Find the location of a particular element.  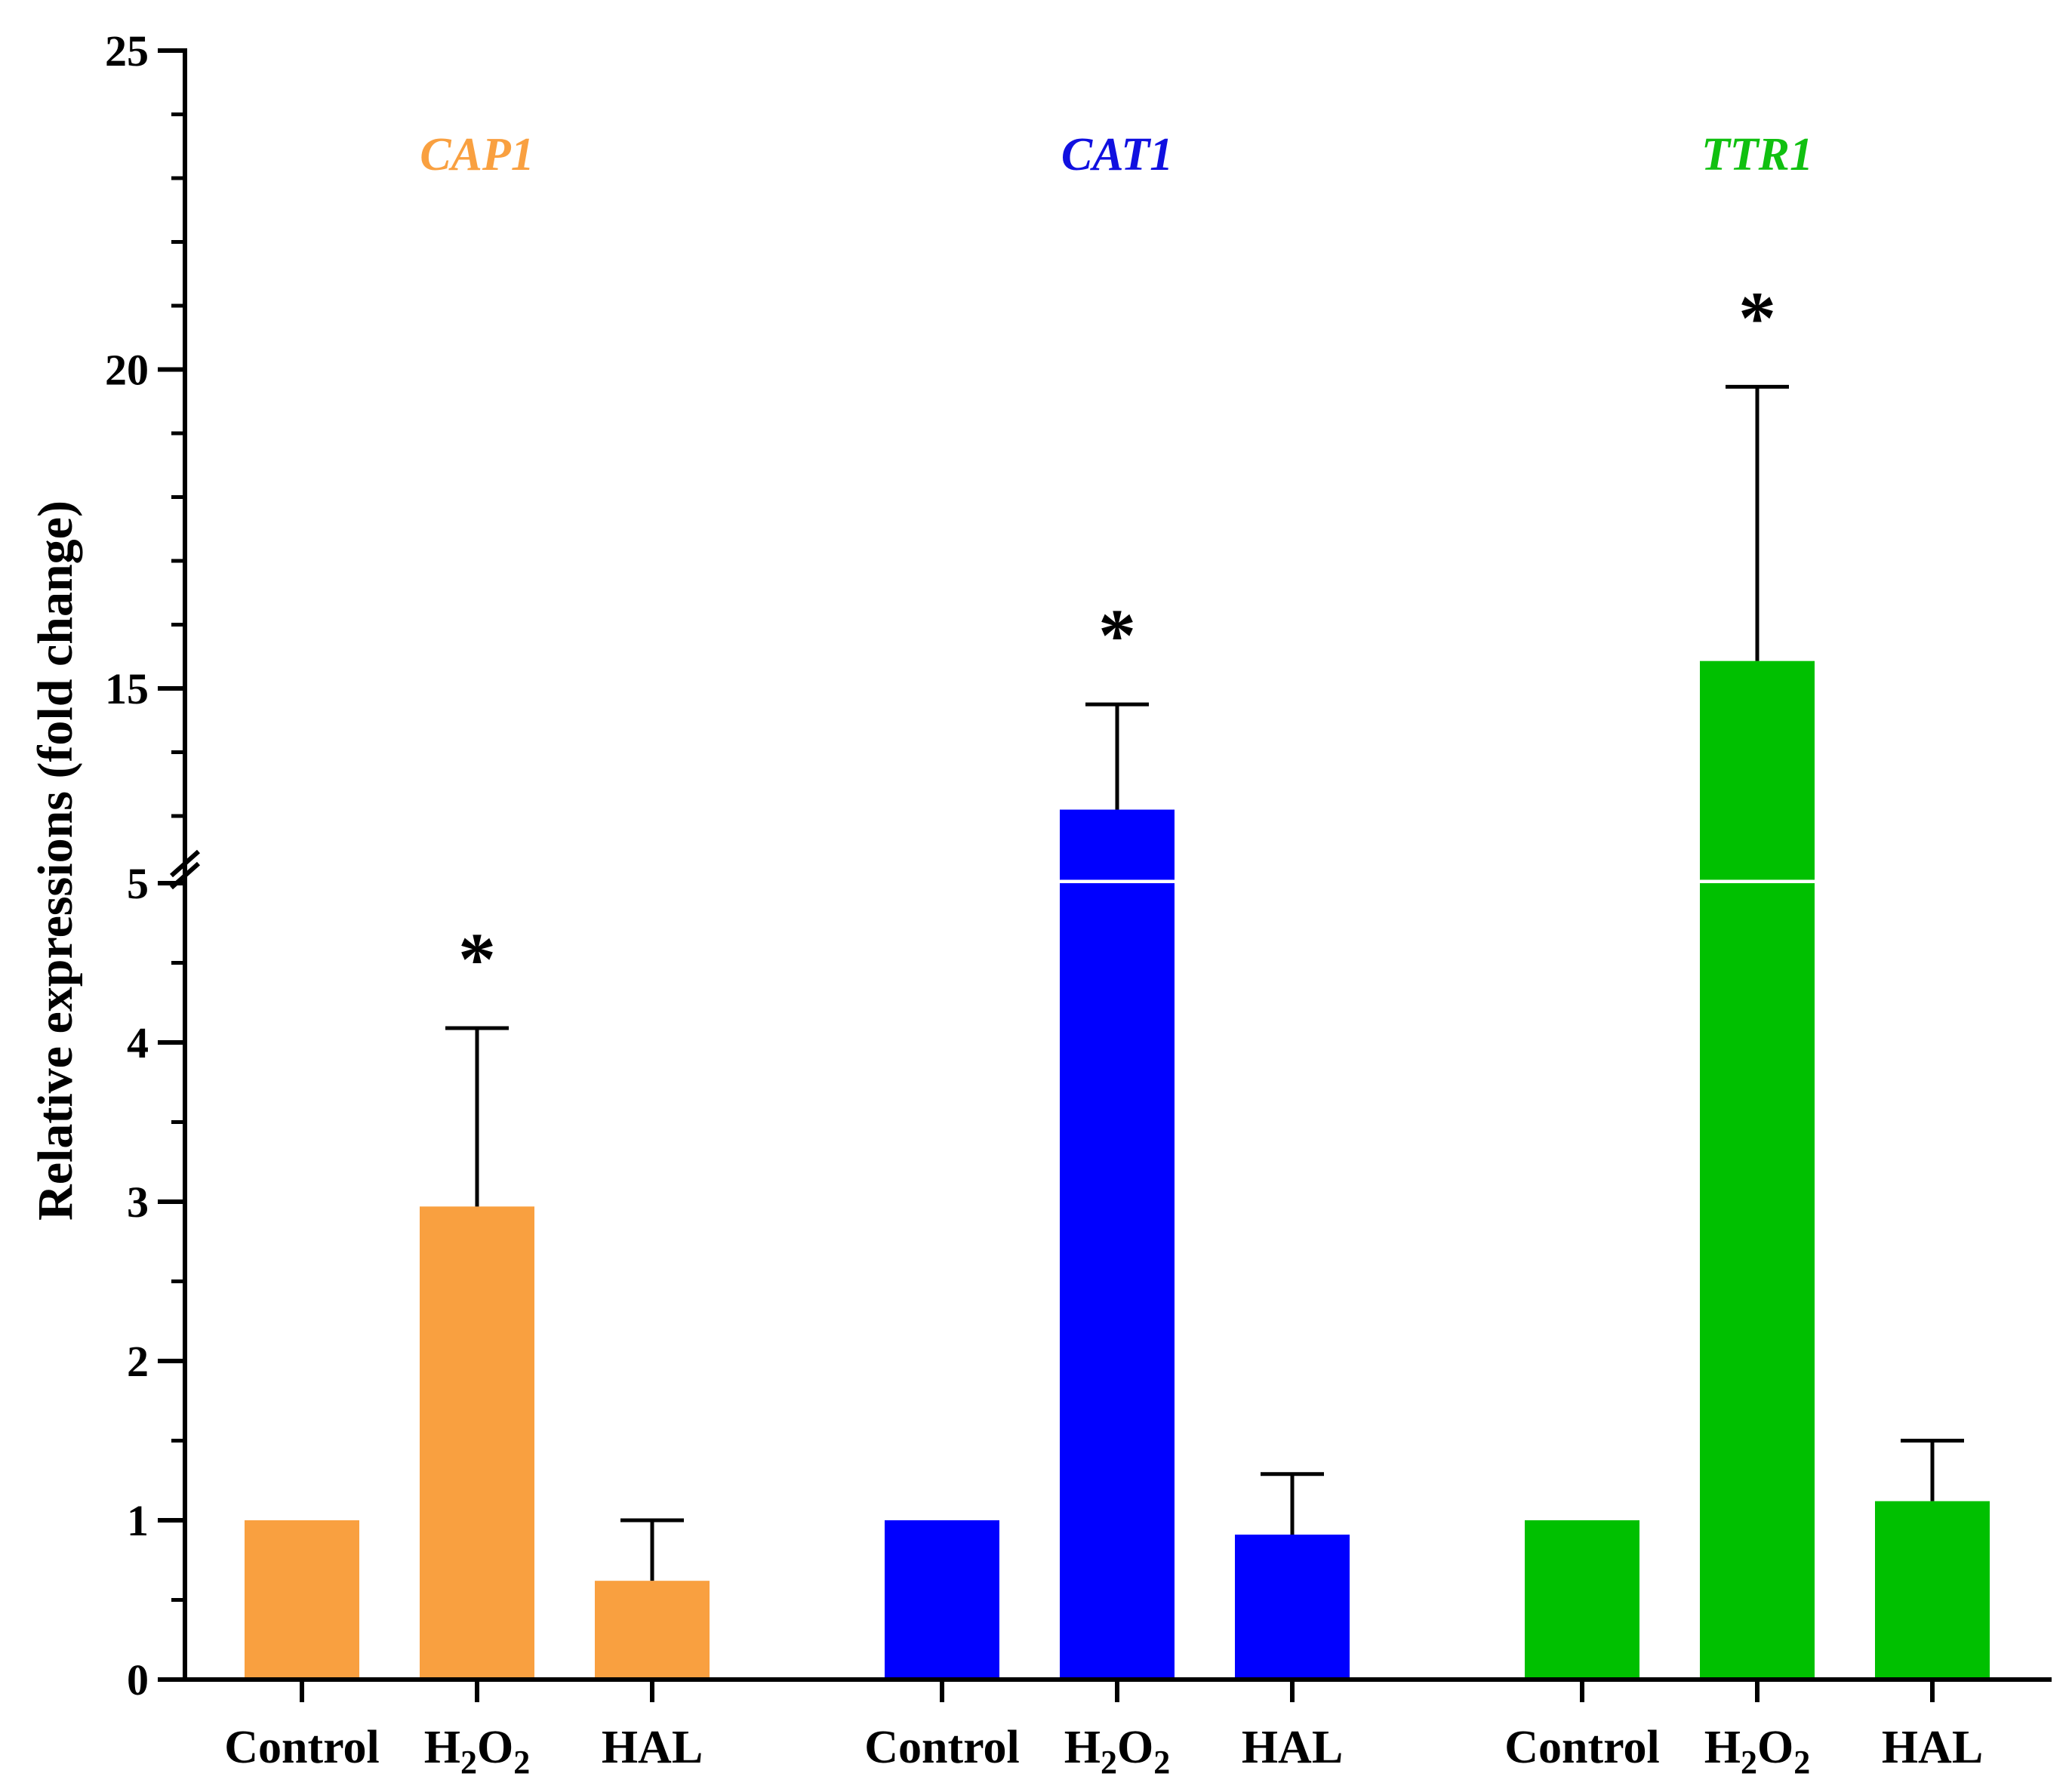

bar-CAP1-HAL is located at coordinates (652, 1631).